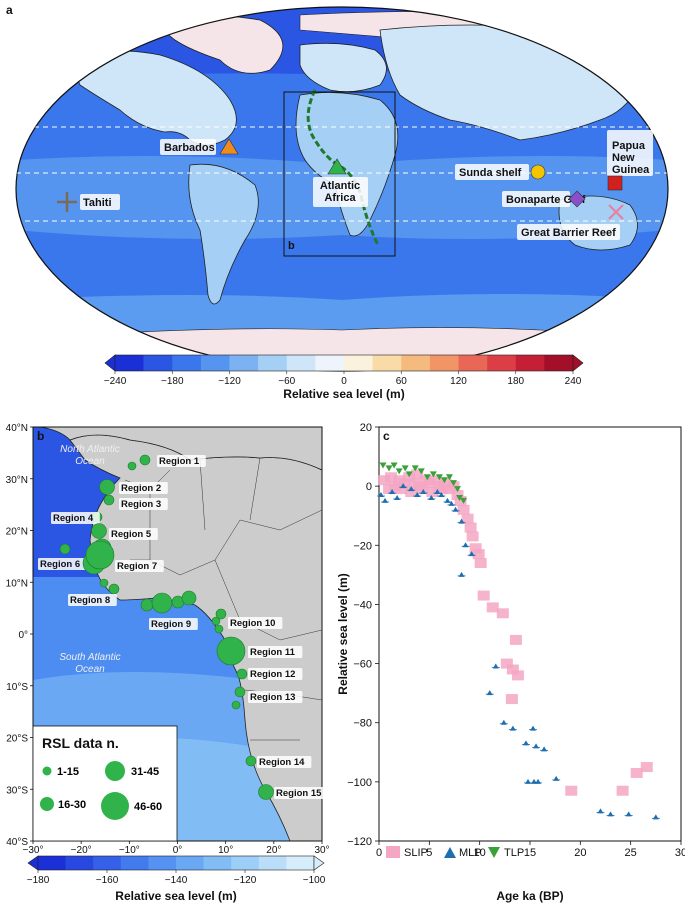  What do you see at coordinates (278, 761) in the screenshot?
I see `region-14: Region 14` at bounding box center [278, 761].